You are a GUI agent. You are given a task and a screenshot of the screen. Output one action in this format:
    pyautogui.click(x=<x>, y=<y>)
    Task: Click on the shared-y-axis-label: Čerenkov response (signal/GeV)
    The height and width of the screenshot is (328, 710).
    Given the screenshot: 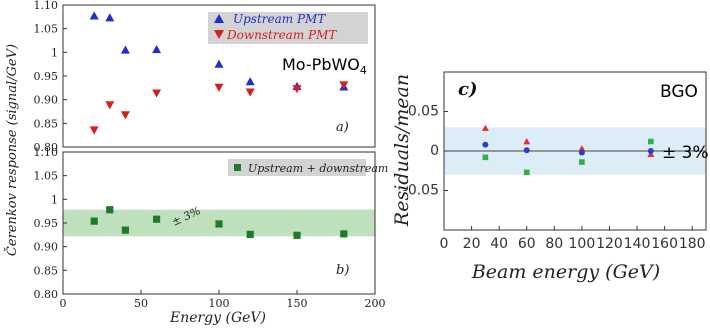 What is the action you would take?
    pyautogui.click(x=11, y=150)
    